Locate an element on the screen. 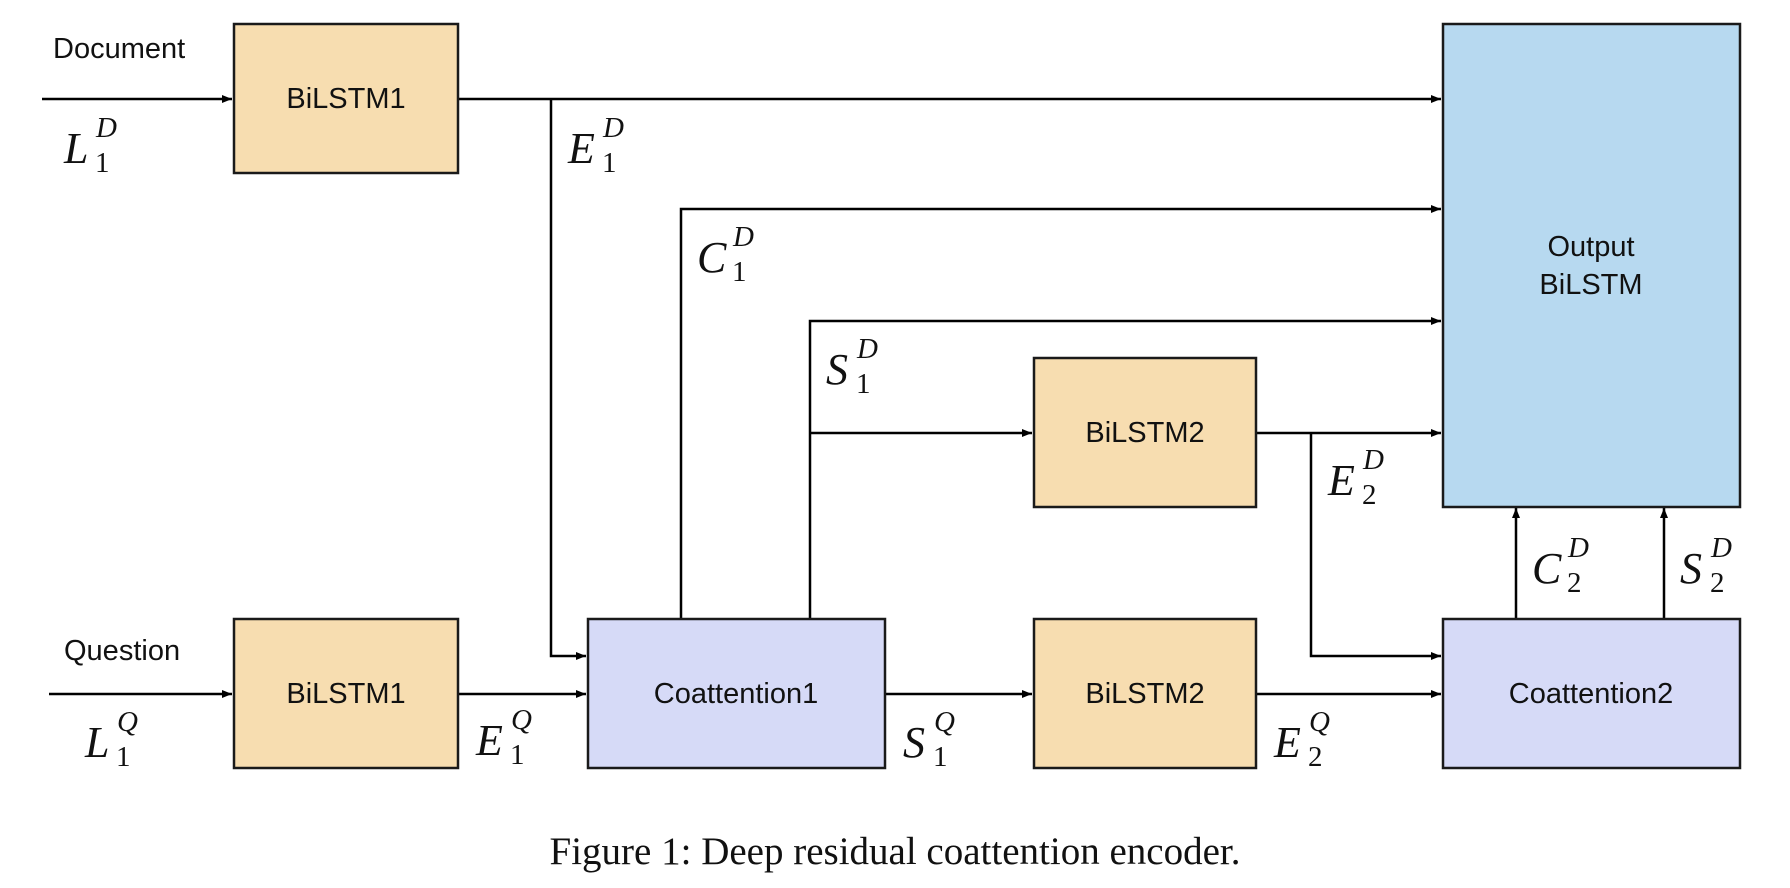  bilstm2-bottom-box: BiLSTM2 is located at coordinates (1145, 693).